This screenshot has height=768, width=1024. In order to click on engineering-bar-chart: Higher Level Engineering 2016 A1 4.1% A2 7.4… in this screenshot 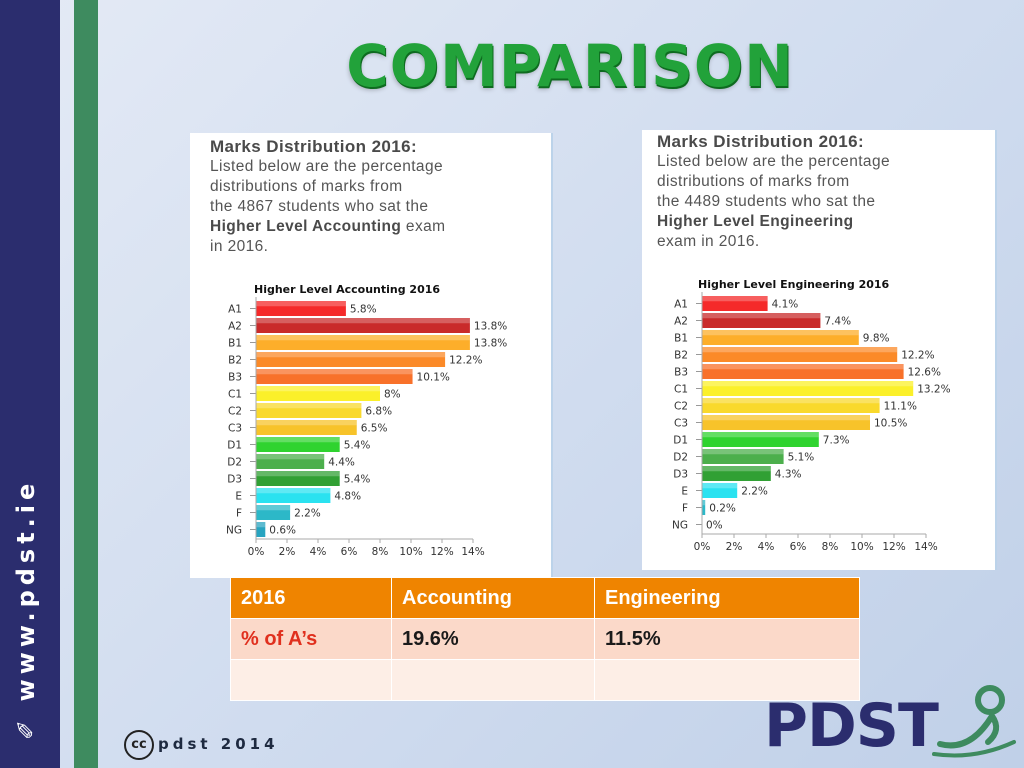, I will do `click(811, 415)`.